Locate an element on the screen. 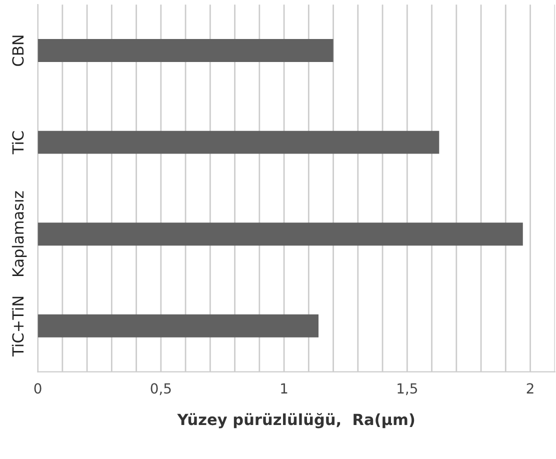  x-axis-title: Yüzey pürüzlülüğü, Ra(µm) is located at coordinates (295, 420).